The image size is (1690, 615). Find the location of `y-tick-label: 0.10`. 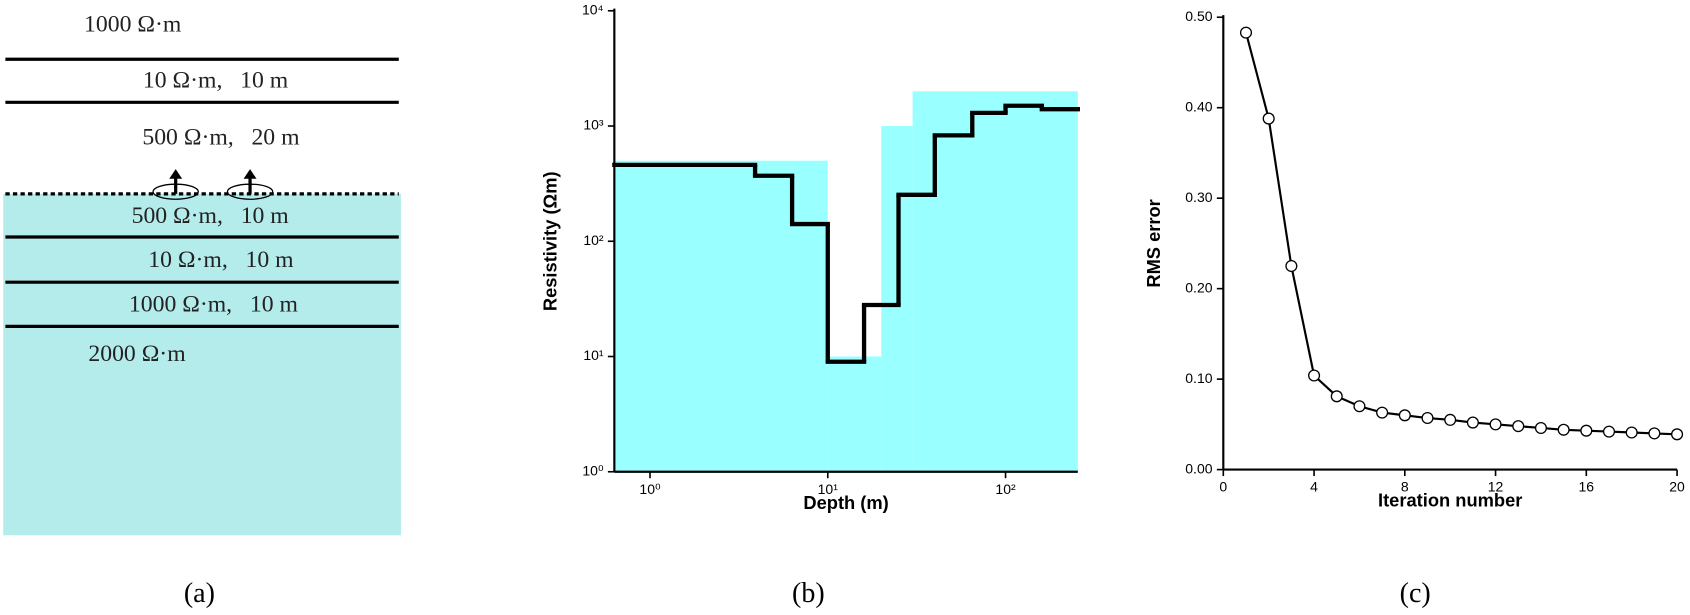

y-tick-label: 0.10 is located at coordinates (1198, 378).